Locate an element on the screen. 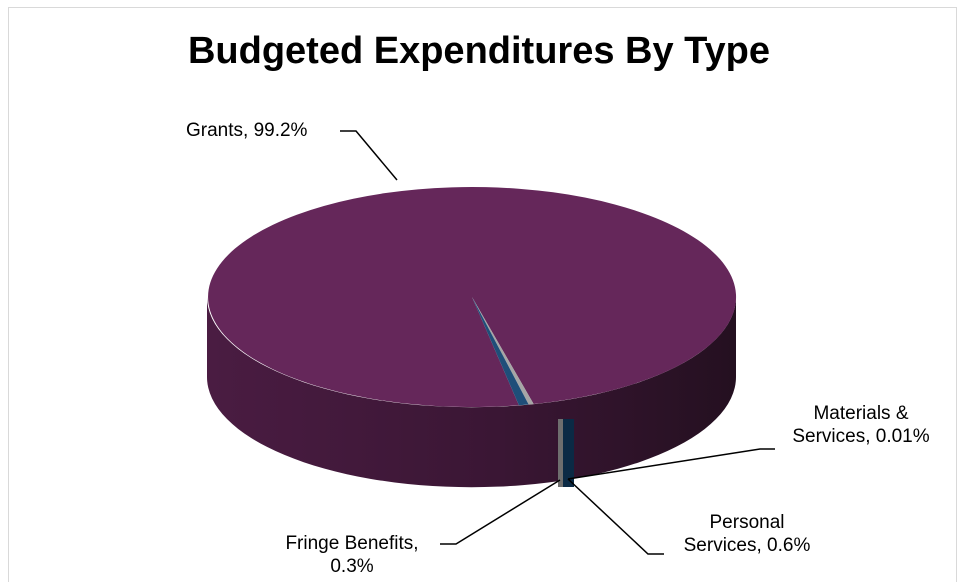 The height and width of the screenshot is (582, 958). data-label-materials-services-line2: Services, 0.01% is located at coordinates (861, 436).